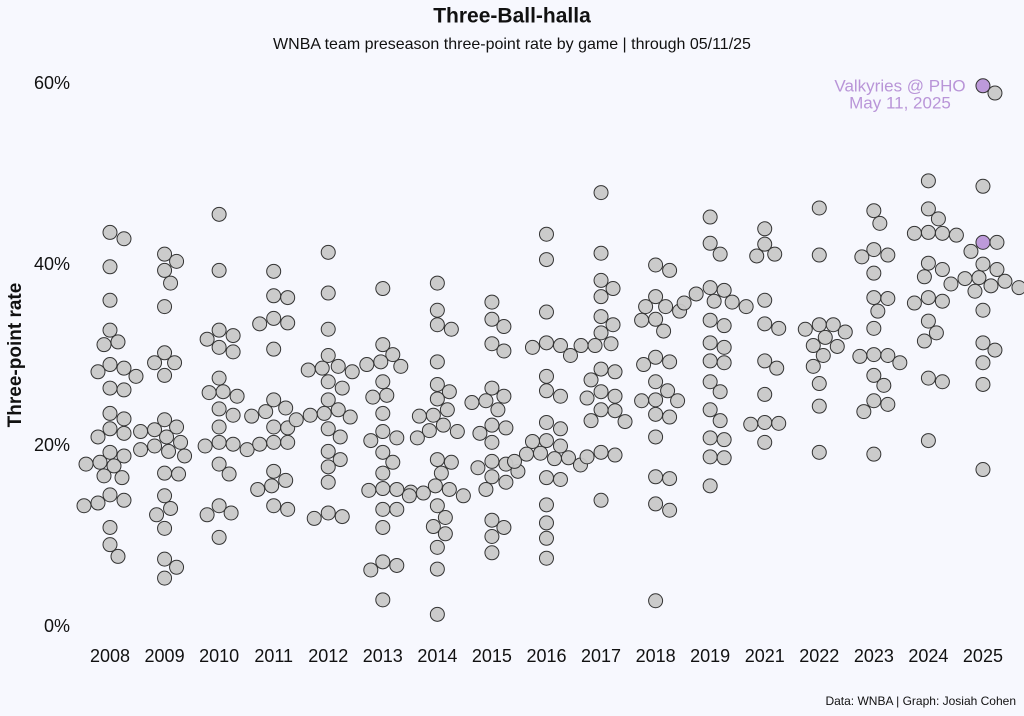 The image size is (1024, 716). What do you see at coordinates (710, 656) in the screenshot?
I see `x-tick-label: 2019` at bounding box center [710, 656].